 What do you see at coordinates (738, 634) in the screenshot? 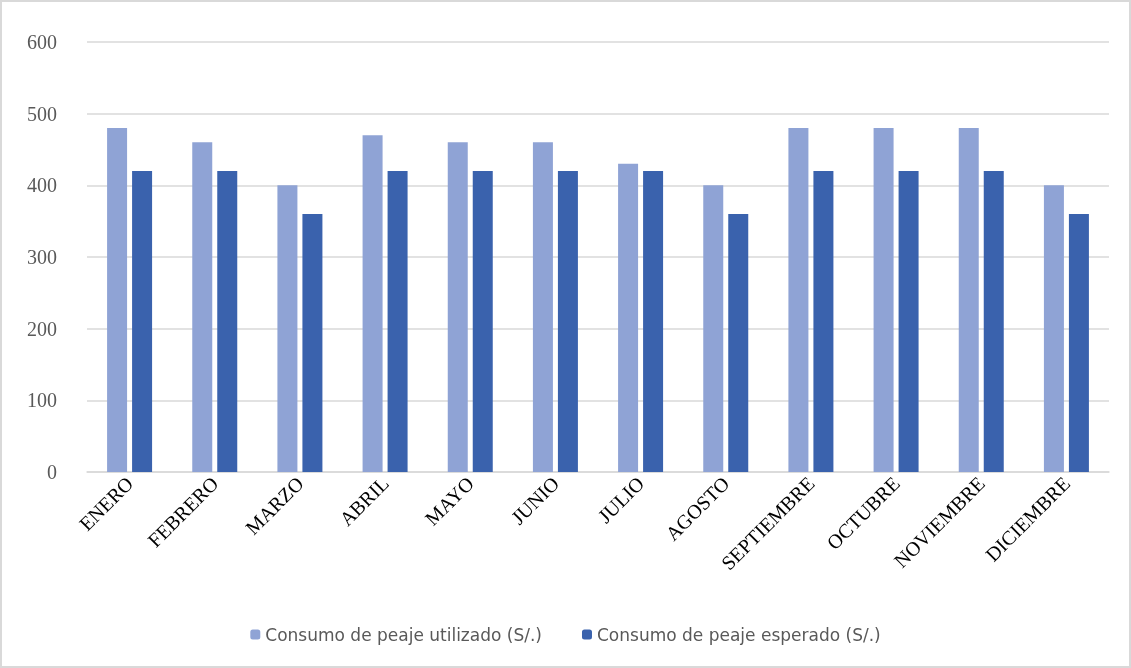
I see `legend-label: Consumo de peaje esperado (S/.)` at bounding box center [738, 634].